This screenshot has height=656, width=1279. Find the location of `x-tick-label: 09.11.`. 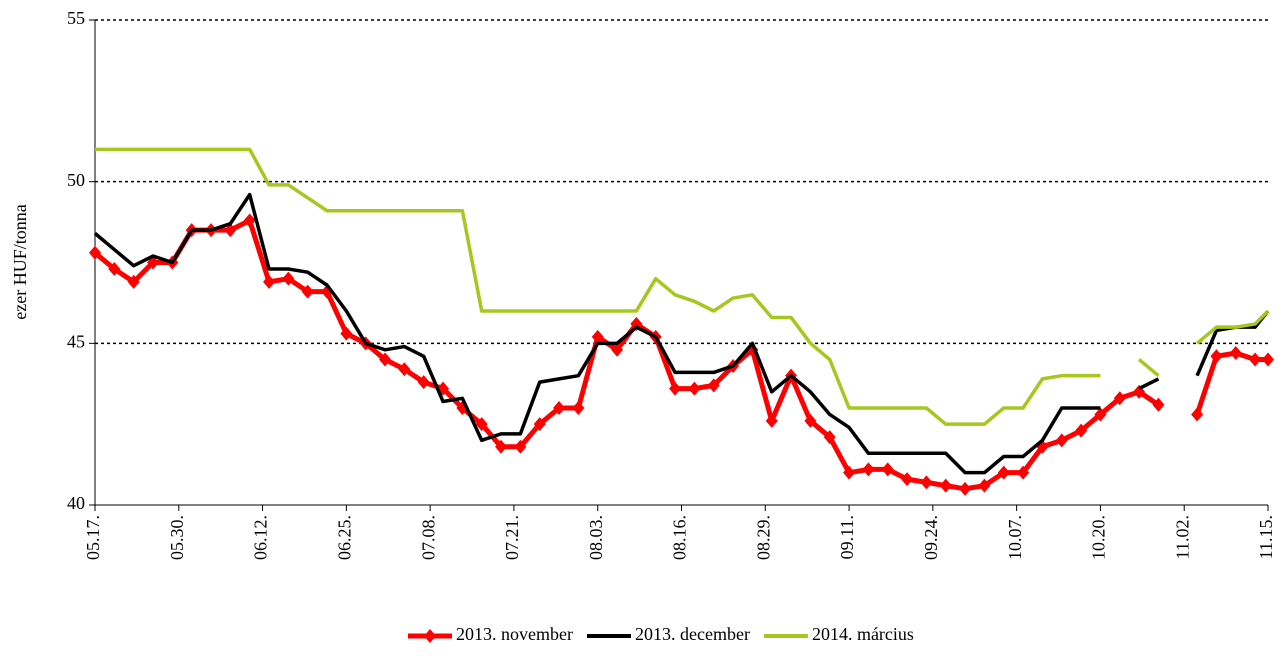

x-tick-label: 09.11. is located at coordinates (847, 537).